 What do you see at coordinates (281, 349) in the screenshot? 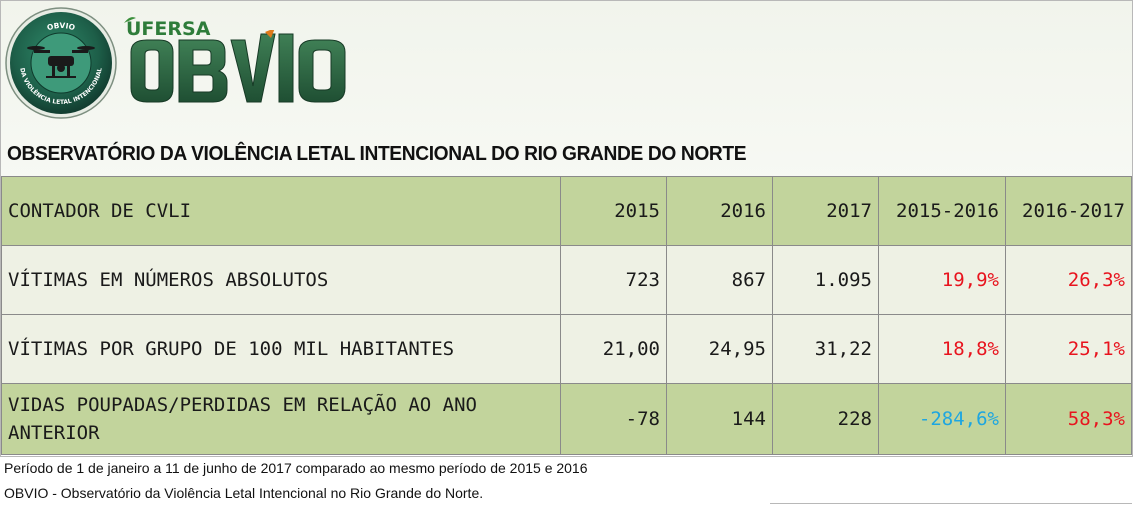
I see `row-label: VÍTIMAS POR GRUPO DE 100 MIL HABITANTES` at bounding box center [281, 349].